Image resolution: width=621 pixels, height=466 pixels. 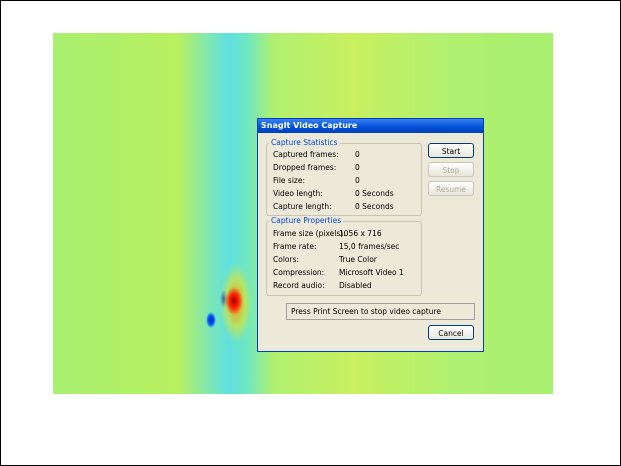 I want to click on field-label: Frame size (pixels):, so click(x=309, y=233).